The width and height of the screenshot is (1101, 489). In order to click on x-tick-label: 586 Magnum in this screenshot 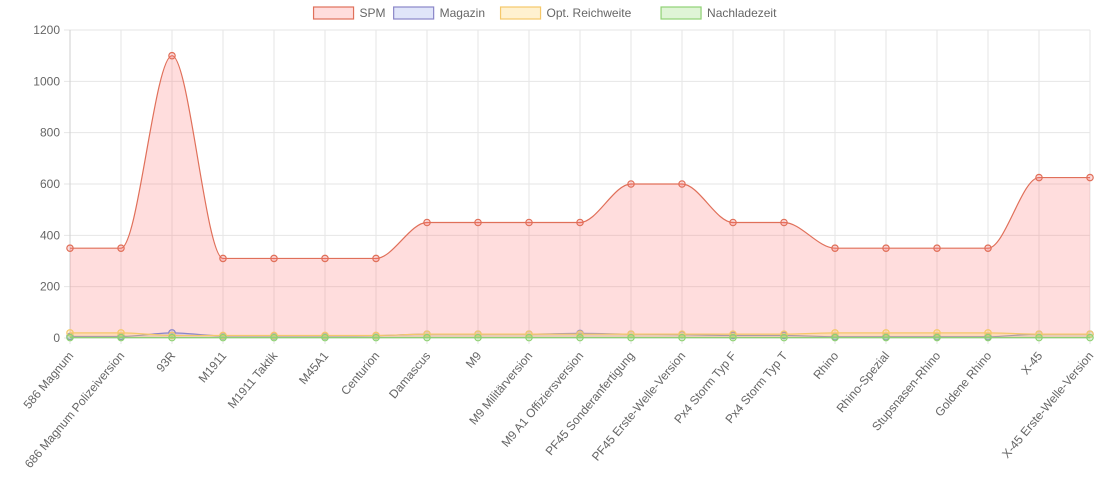, I will do `click(49, 380)`.